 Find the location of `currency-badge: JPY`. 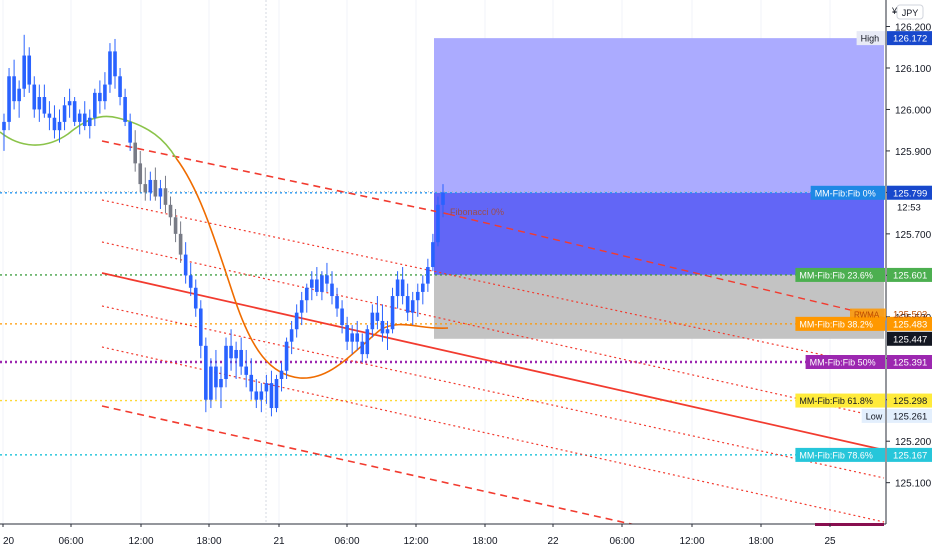

currency-badge: JPY is located at coordinates (910, 12).